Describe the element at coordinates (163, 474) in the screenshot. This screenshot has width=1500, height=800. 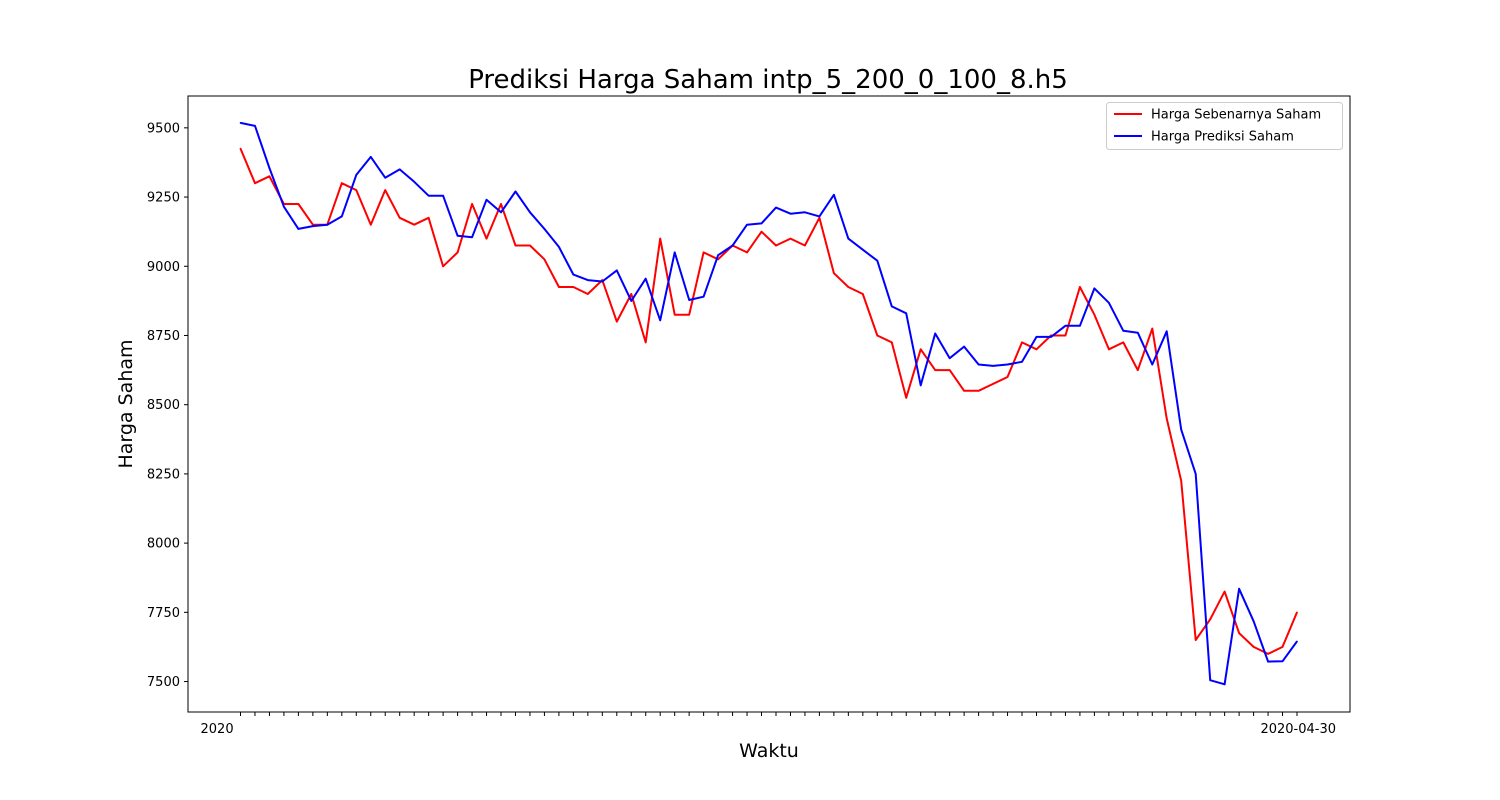
I see `y-tick-label: 8250` at that location.